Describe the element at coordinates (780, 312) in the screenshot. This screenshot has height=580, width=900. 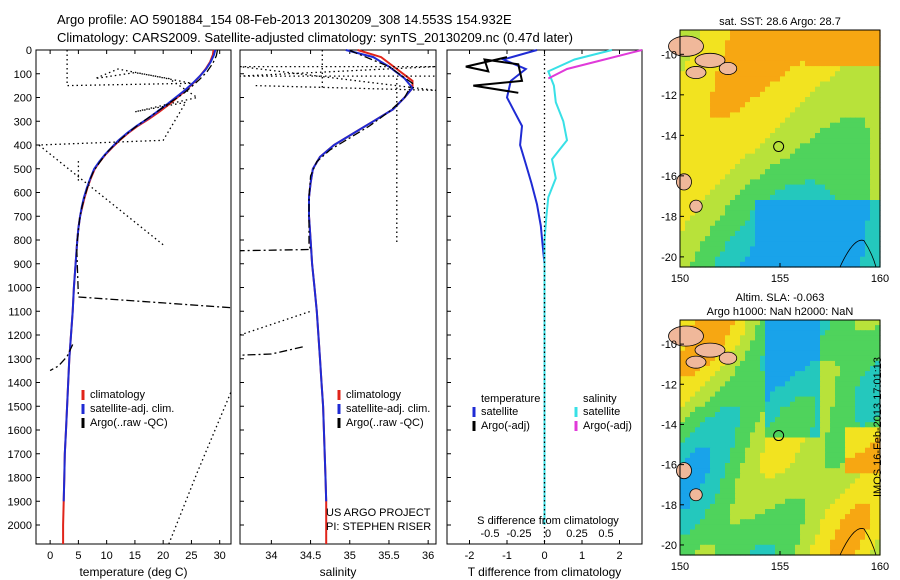
I see `sla-map-subtitle: Argo h1000: NaN h2000: NaN` at that location.